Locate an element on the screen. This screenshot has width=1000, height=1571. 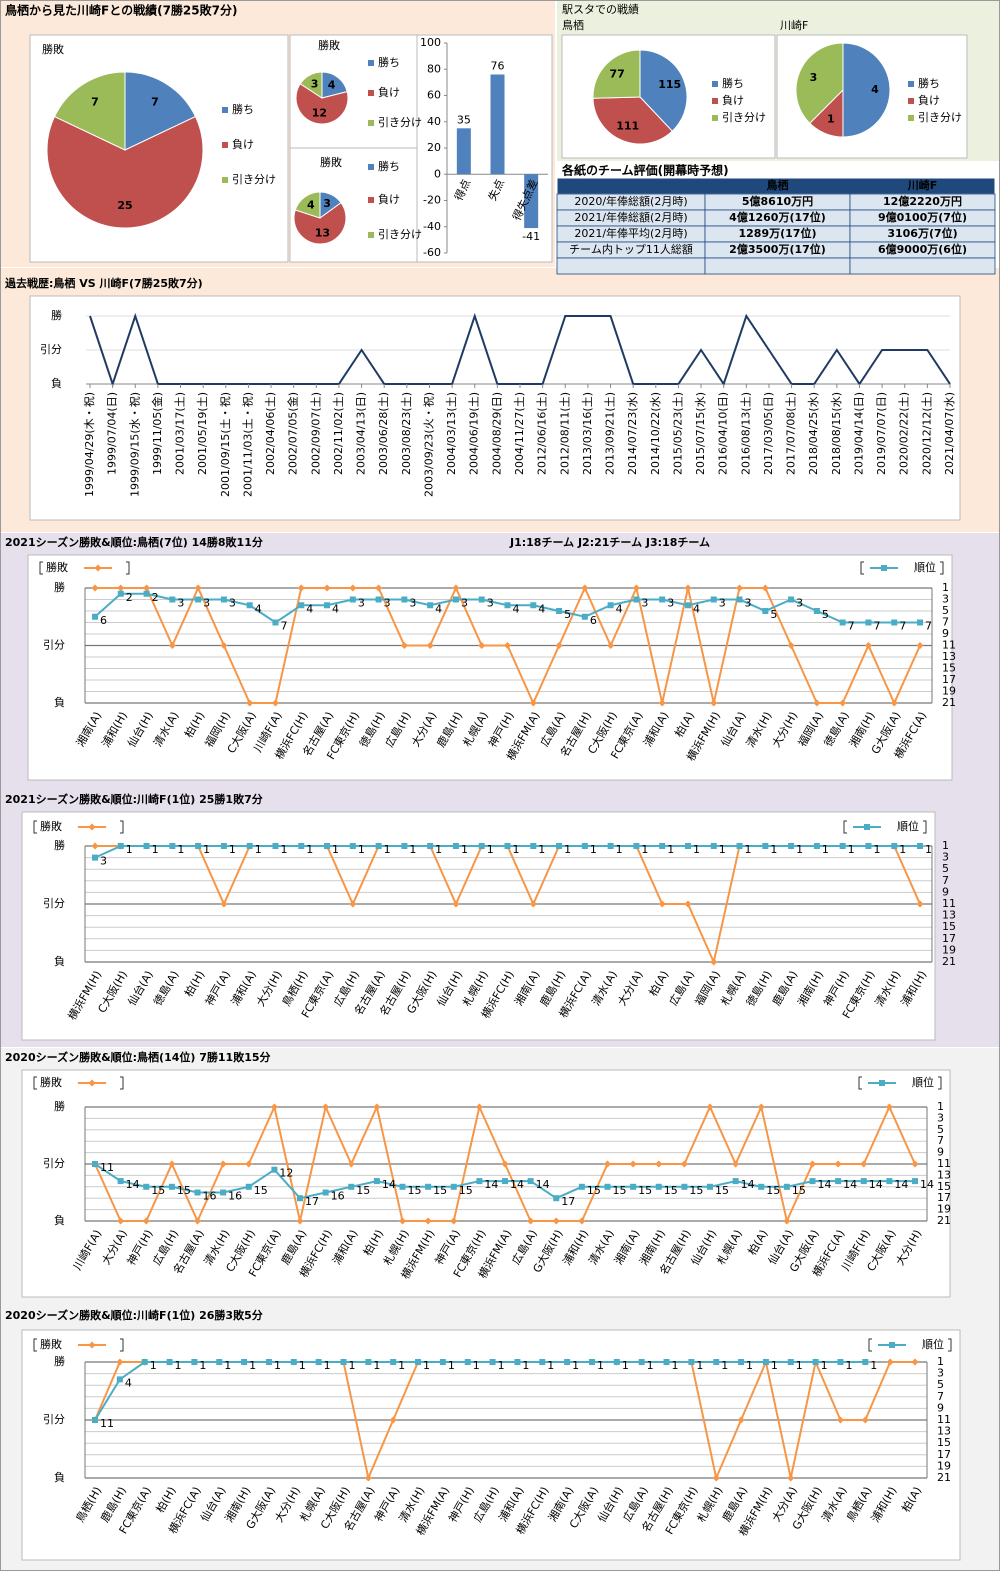
y2-tick-label: 3 is located at coordinates (945, 857).